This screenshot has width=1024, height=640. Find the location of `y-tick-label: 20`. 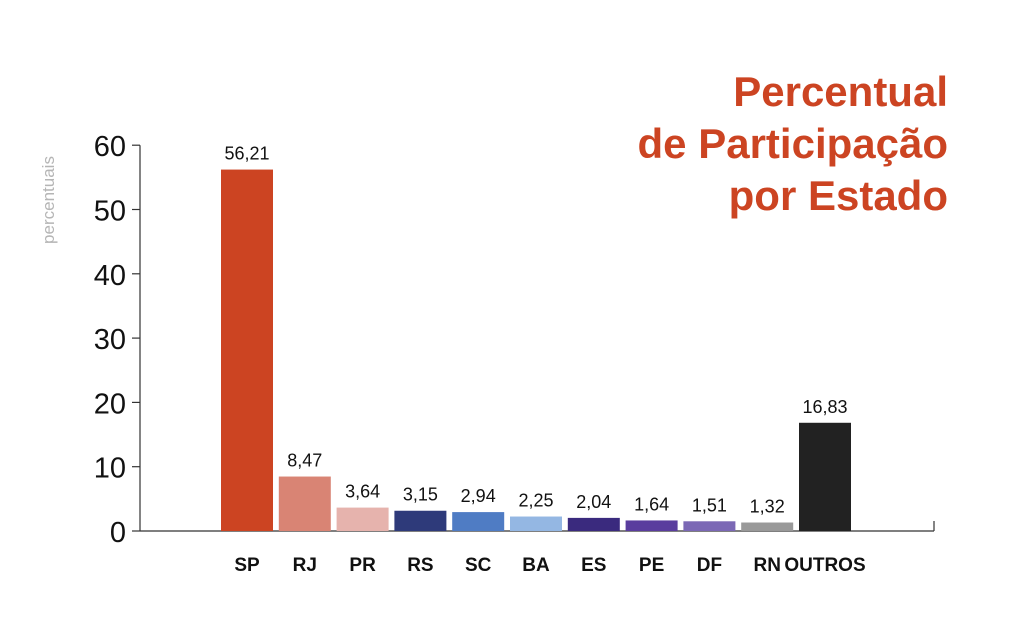

y-tick-label: 20 is located at coordinates (110, 404).